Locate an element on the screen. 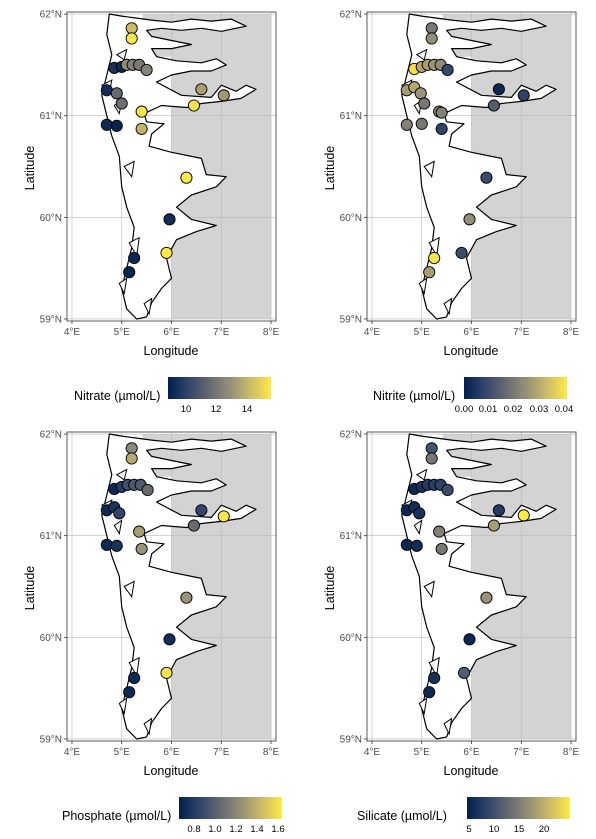 Image resolution: width=596 pixels, height=839 pixels. x-tick-label: 8°E is located at coordinates (271, 752).